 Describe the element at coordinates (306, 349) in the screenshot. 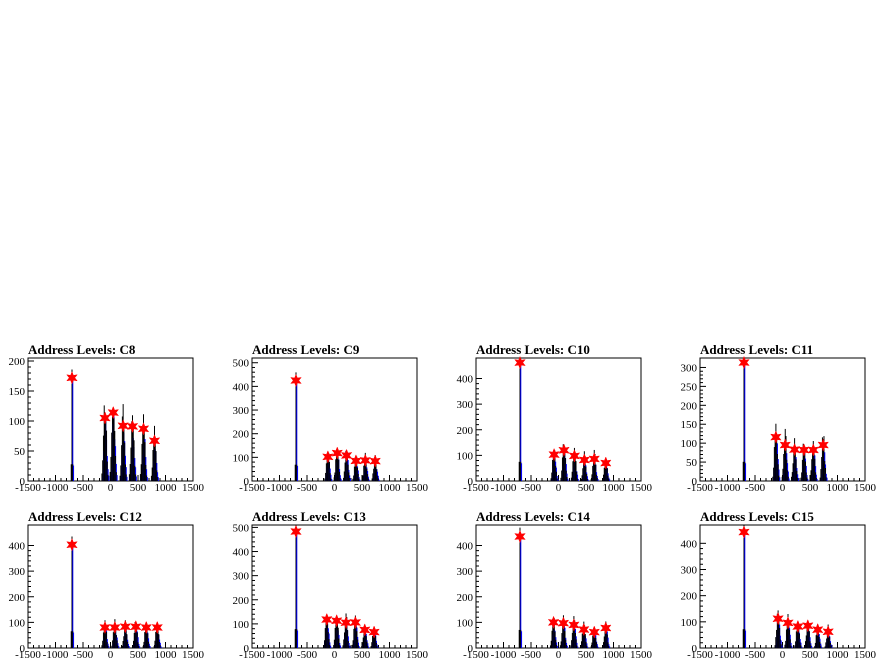

I see `panel-title: Address Levels: C9` at that location.